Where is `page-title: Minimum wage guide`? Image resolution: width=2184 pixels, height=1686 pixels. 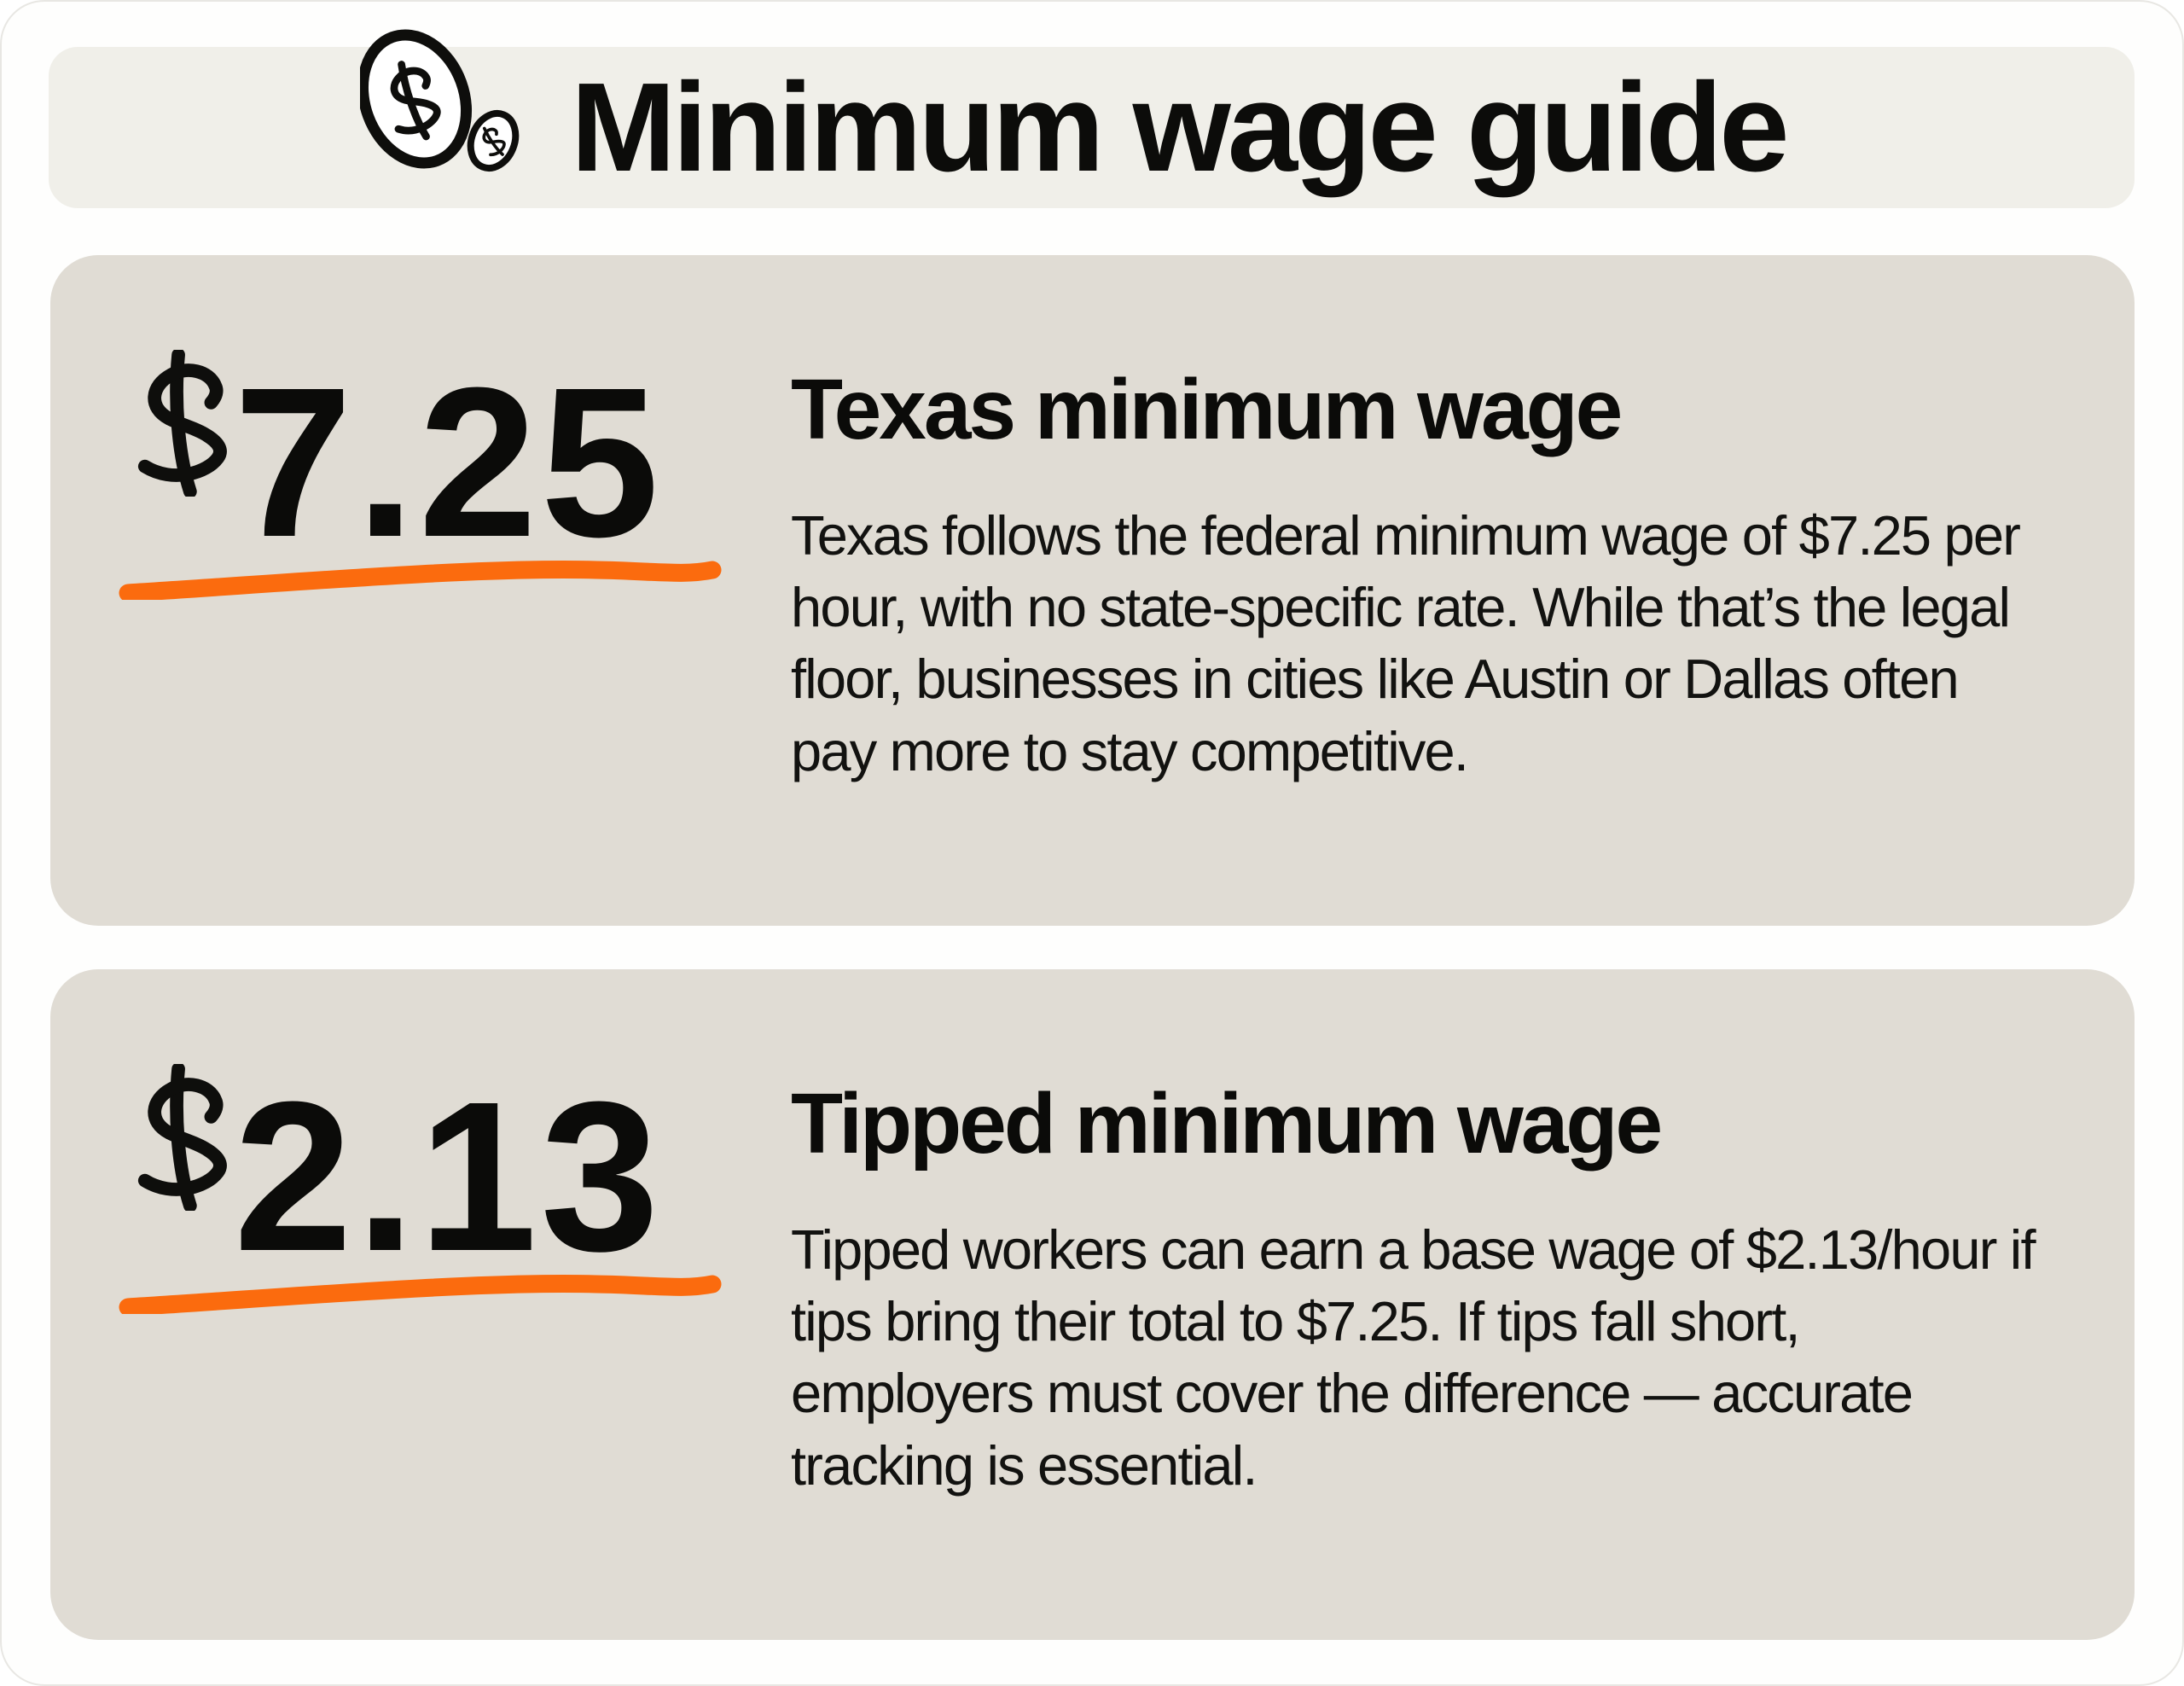
page-title: Minimum wage guide is located at coordinates (1180, 127).